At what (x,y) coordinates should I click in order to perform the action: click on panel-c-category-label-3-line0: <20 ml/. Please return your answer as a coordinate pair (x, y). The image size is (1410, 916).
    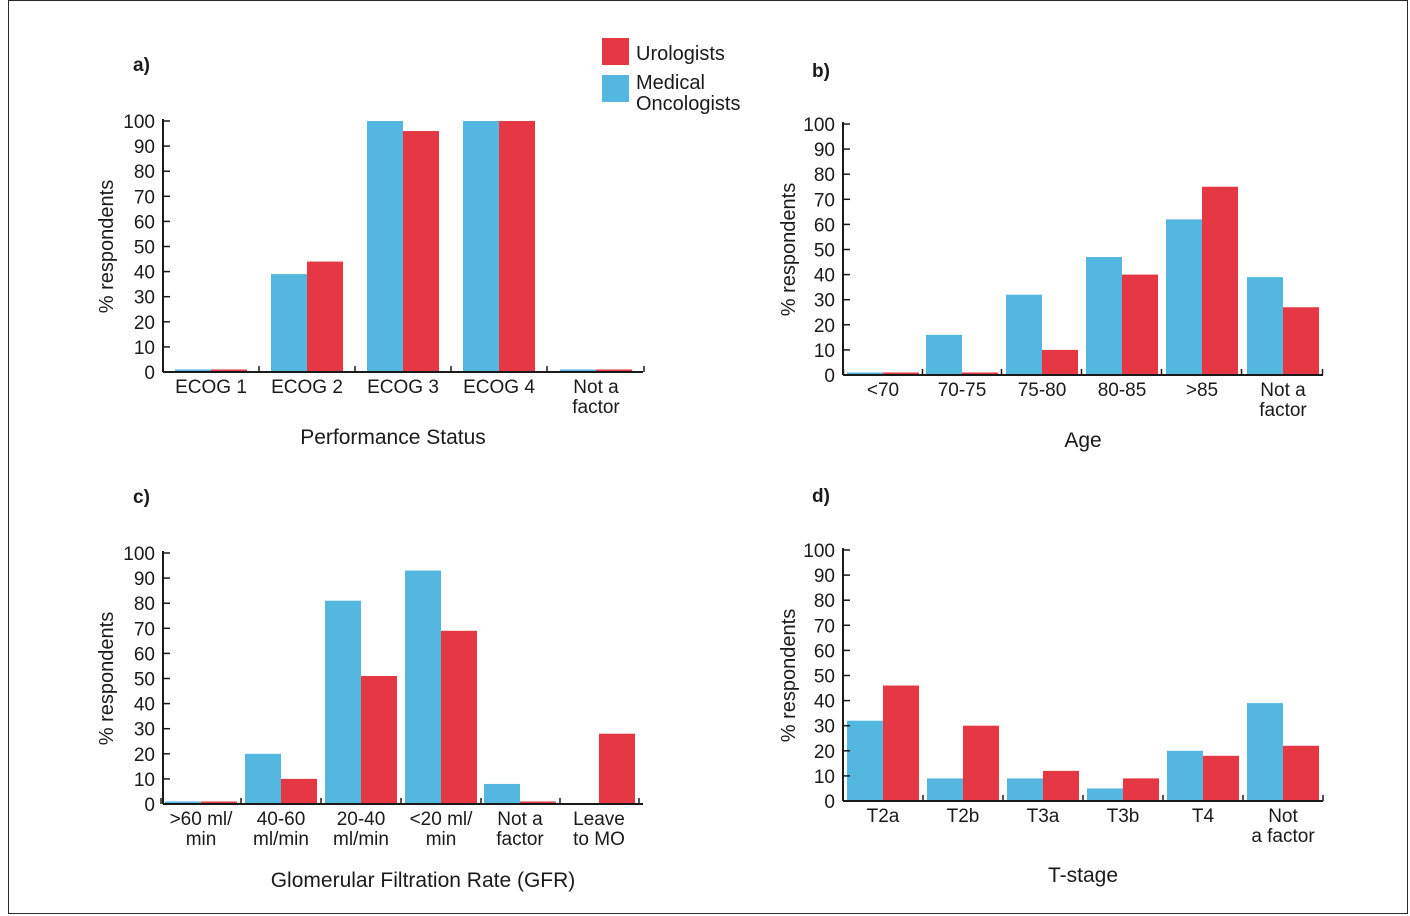
    Looking at the image, I should click on (442, 819).